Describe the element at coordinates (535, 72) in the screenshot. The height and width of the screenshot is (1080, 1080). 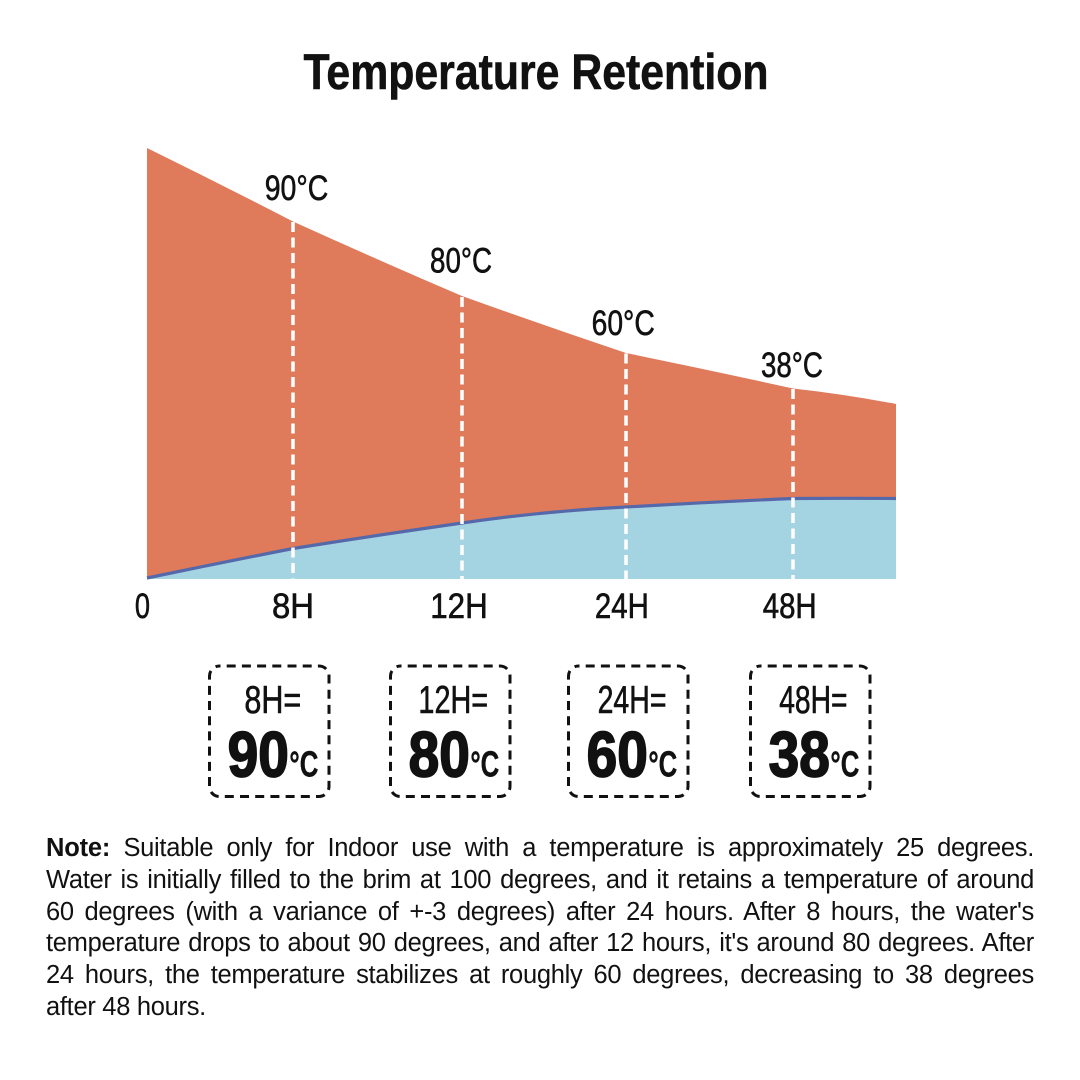
I see `svg-text: Temperature Retention` at that location.